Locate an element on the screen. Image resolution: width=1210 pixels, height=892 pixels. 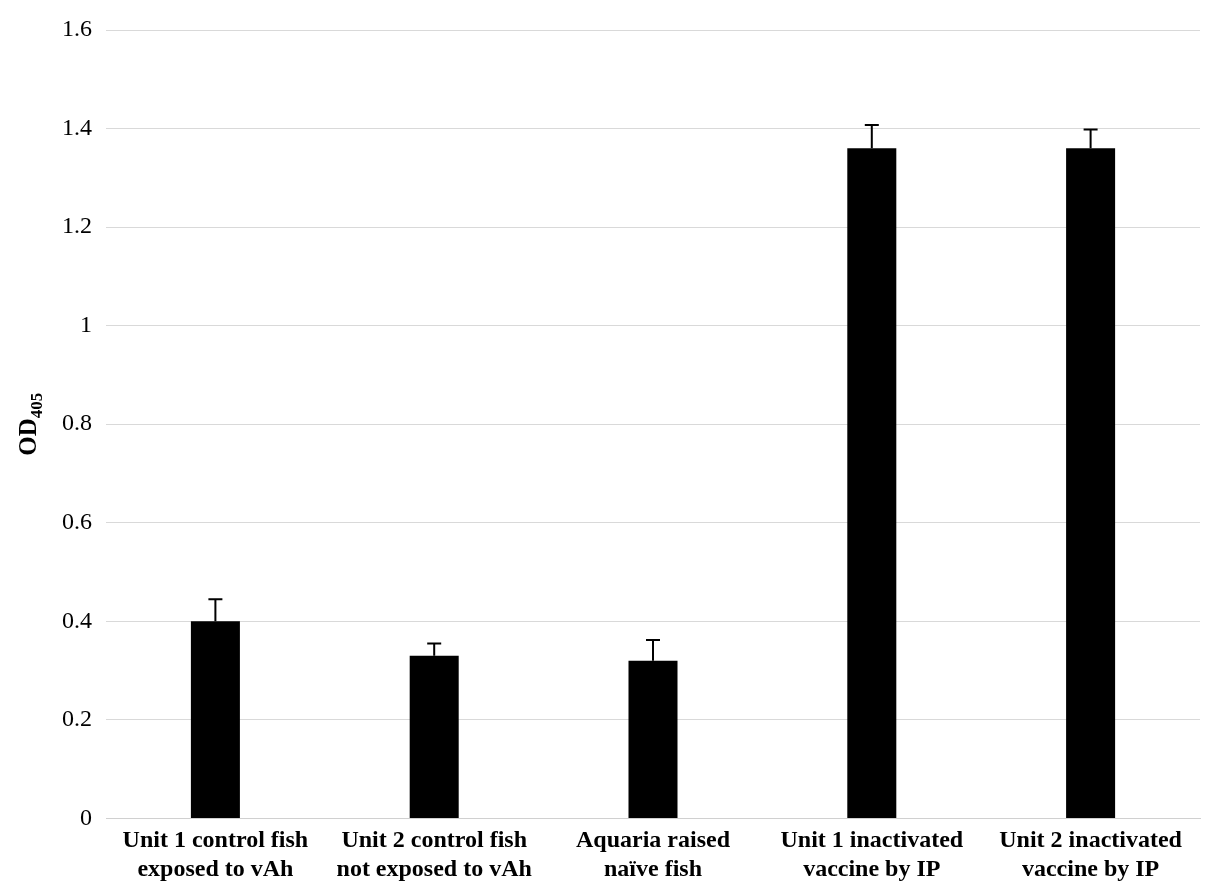
y-tick-label: 0.6 is located at coordinates (77, 521).